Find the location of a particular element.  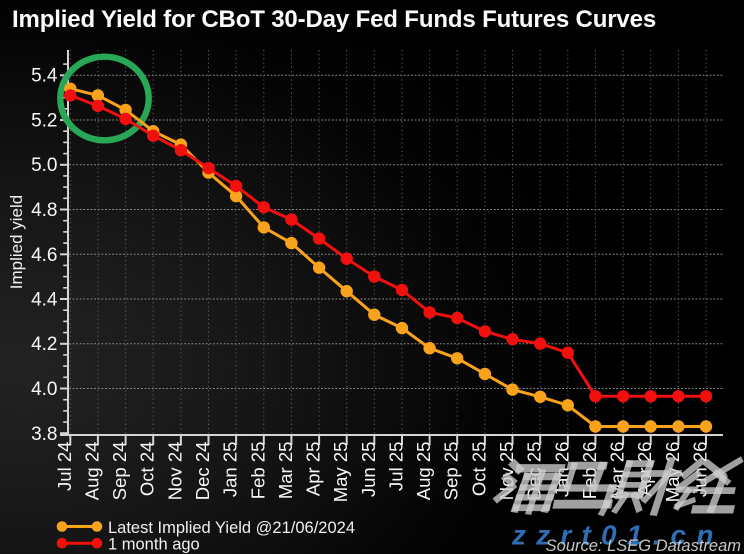

svg-text: Oct 25 is located at coordinates (478, 469).